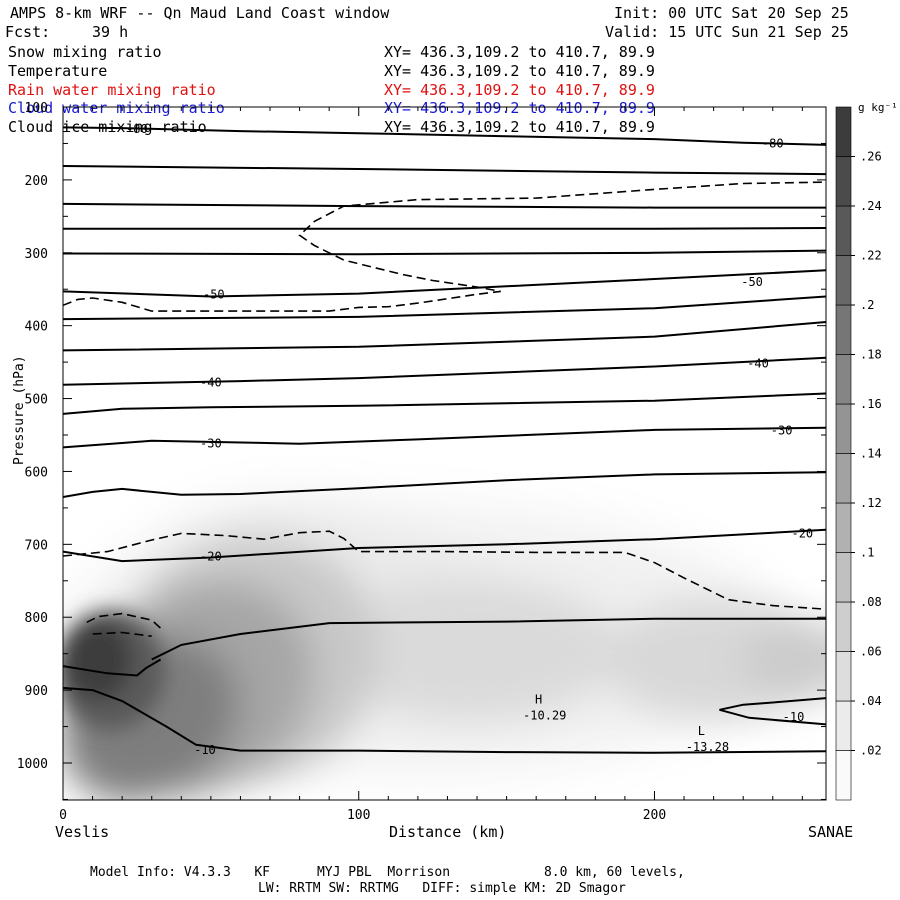  What do you see at coordinates (538, 700) in the screenshot?
I see `high-marker: H` at bounding box center [538, 700].